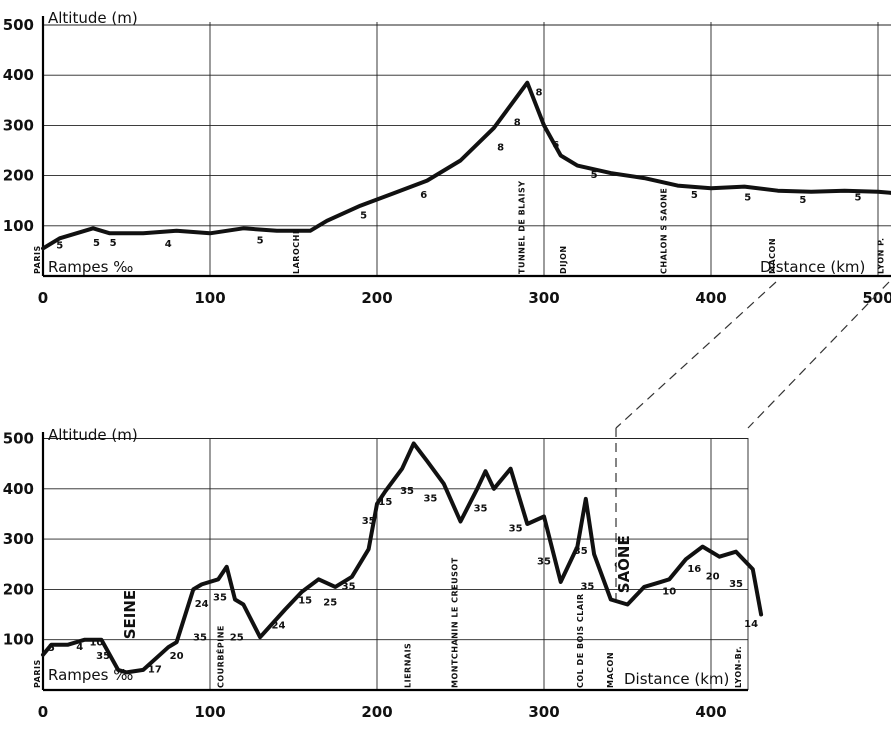 The height and width of the screenshot is (751, 891). What do you see at coordinates (43, 298) in the screenshot?
I see `top-xtick-0: 0` at bounding box center [43, 298].